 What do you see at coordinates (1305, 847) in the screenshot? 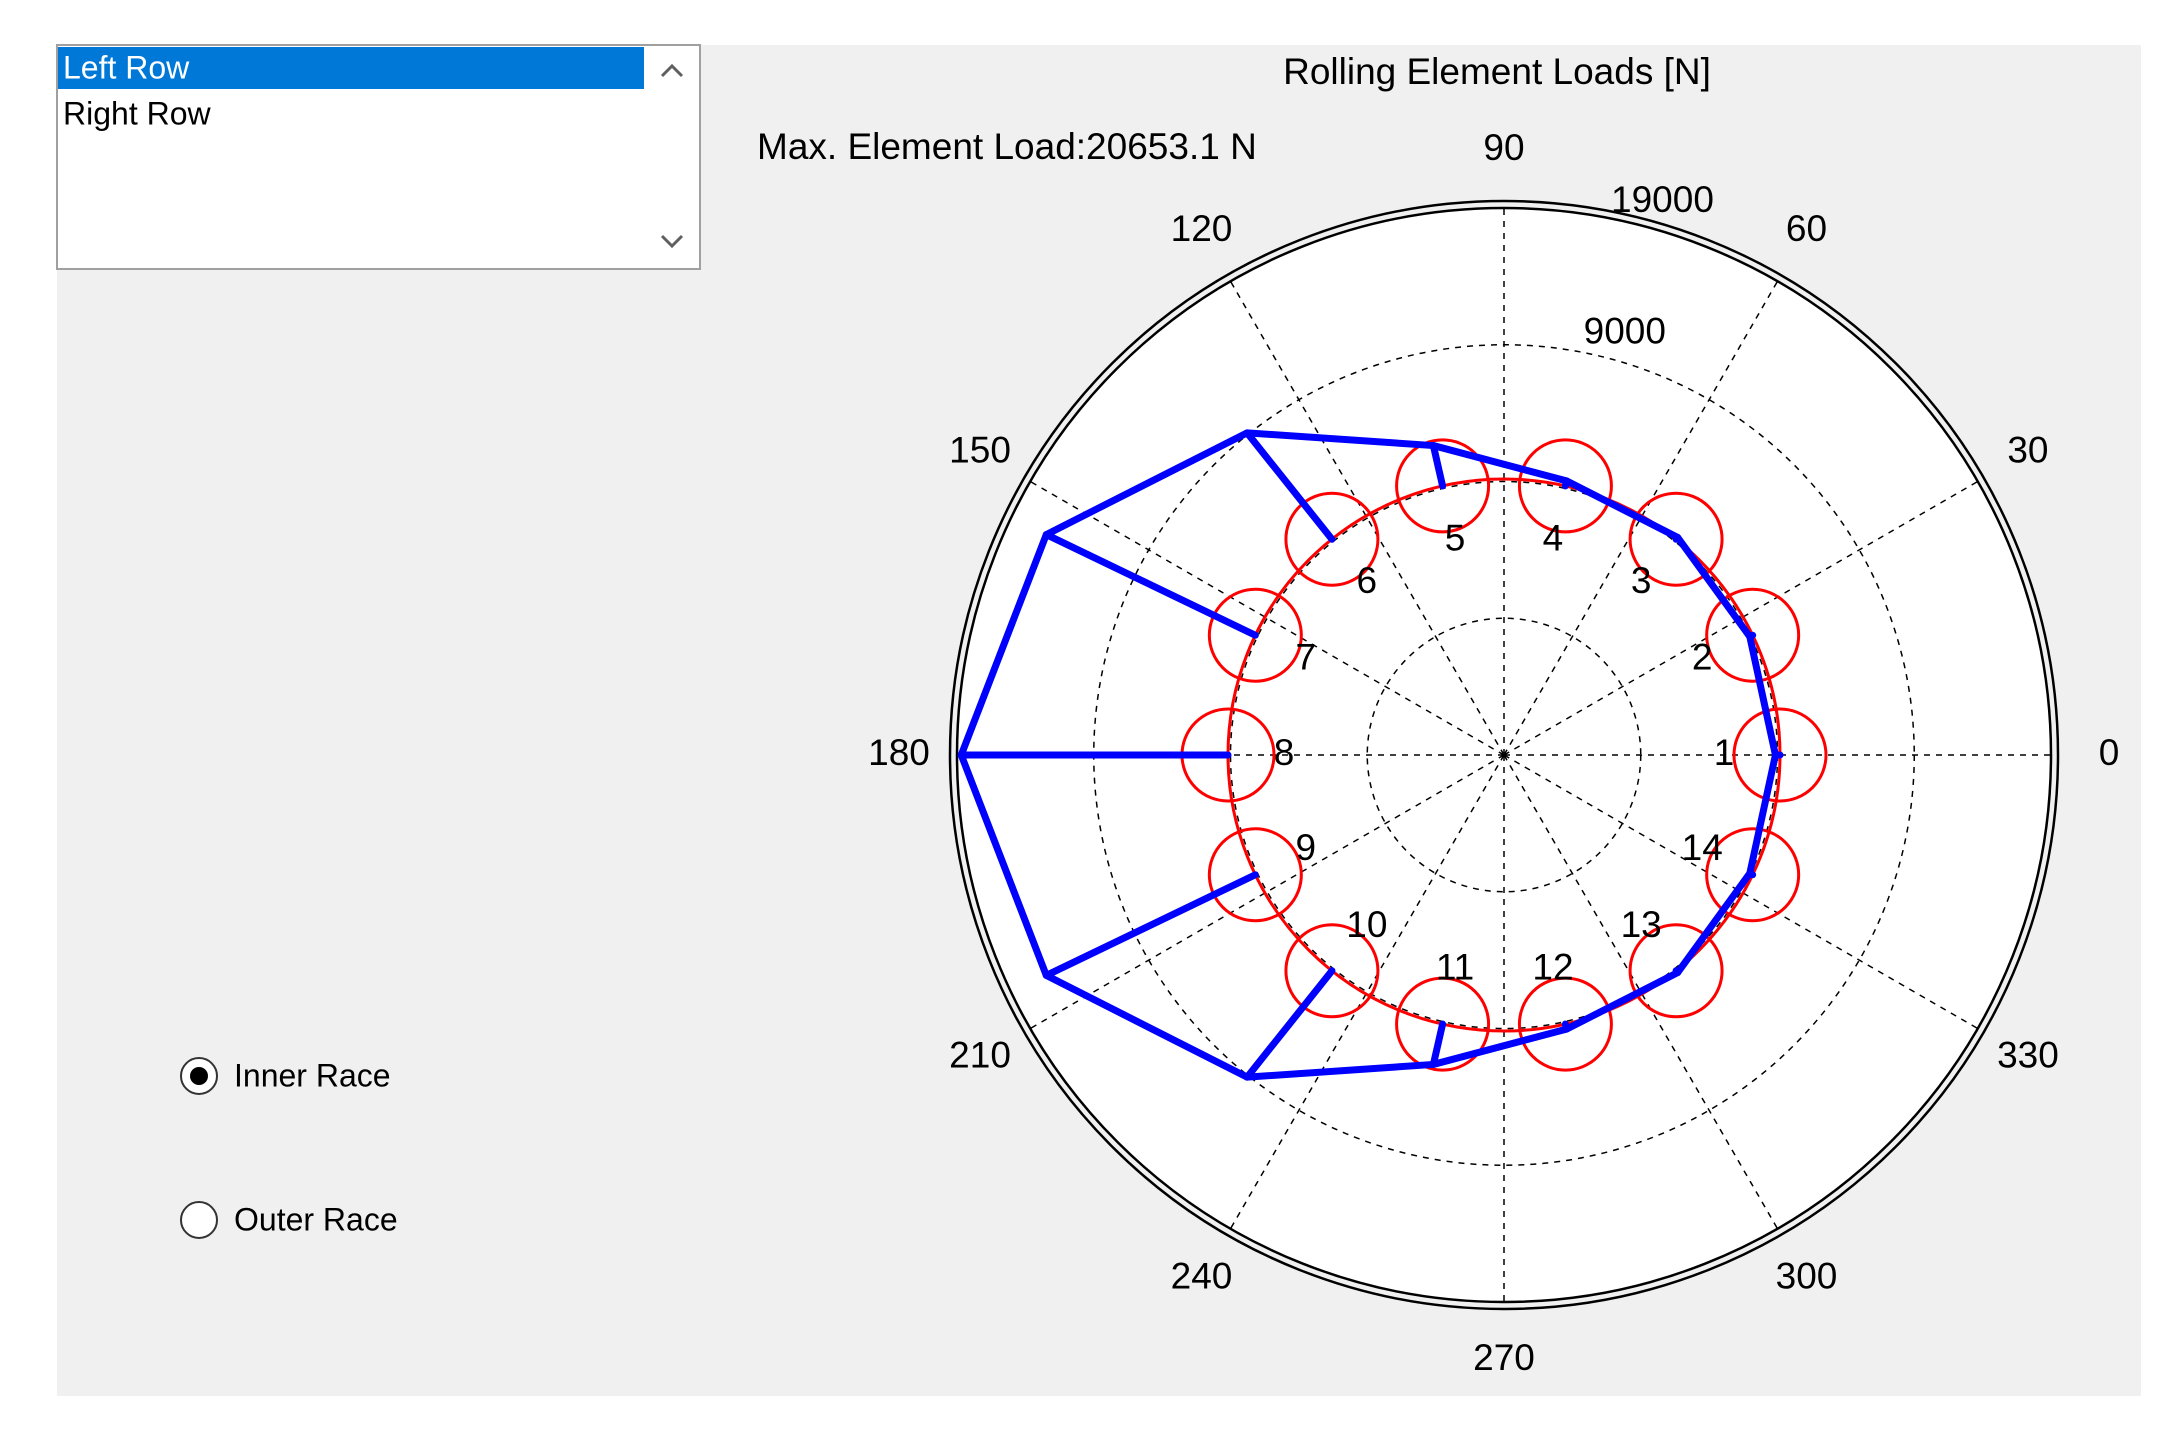
I see `element-label: 9` at bounding box center [1305, 847].